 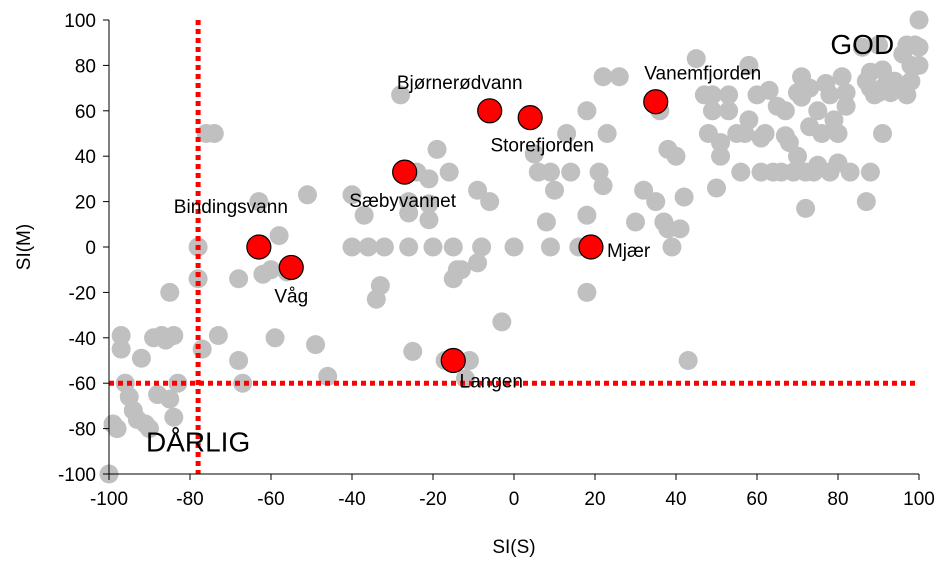 I want to click on x-tick-label: 40, so click(x=675, y=499).